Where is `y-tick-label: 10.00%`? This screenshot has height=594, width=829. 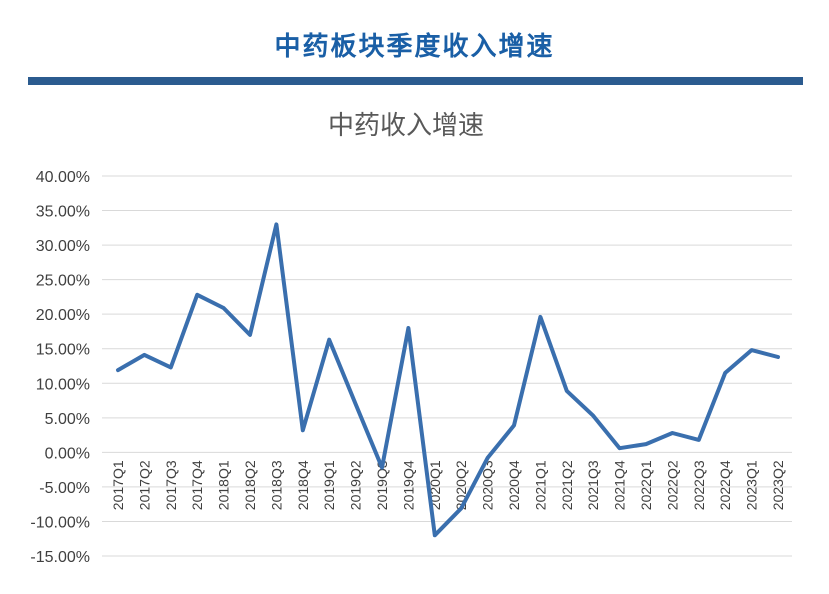 y-tick-label: 10.00% is located at coordinates (63, 384).